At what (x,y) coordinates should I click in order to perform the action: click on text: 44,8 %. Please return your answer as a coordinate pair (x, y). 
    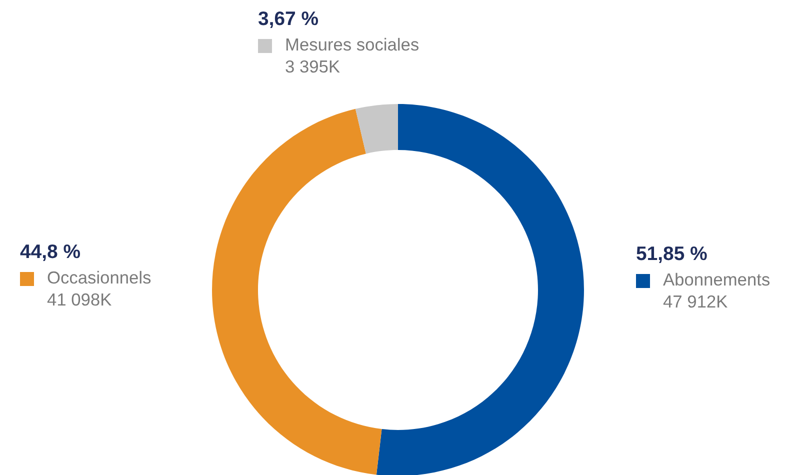
    Looking at the image, I should click on (50, 253).